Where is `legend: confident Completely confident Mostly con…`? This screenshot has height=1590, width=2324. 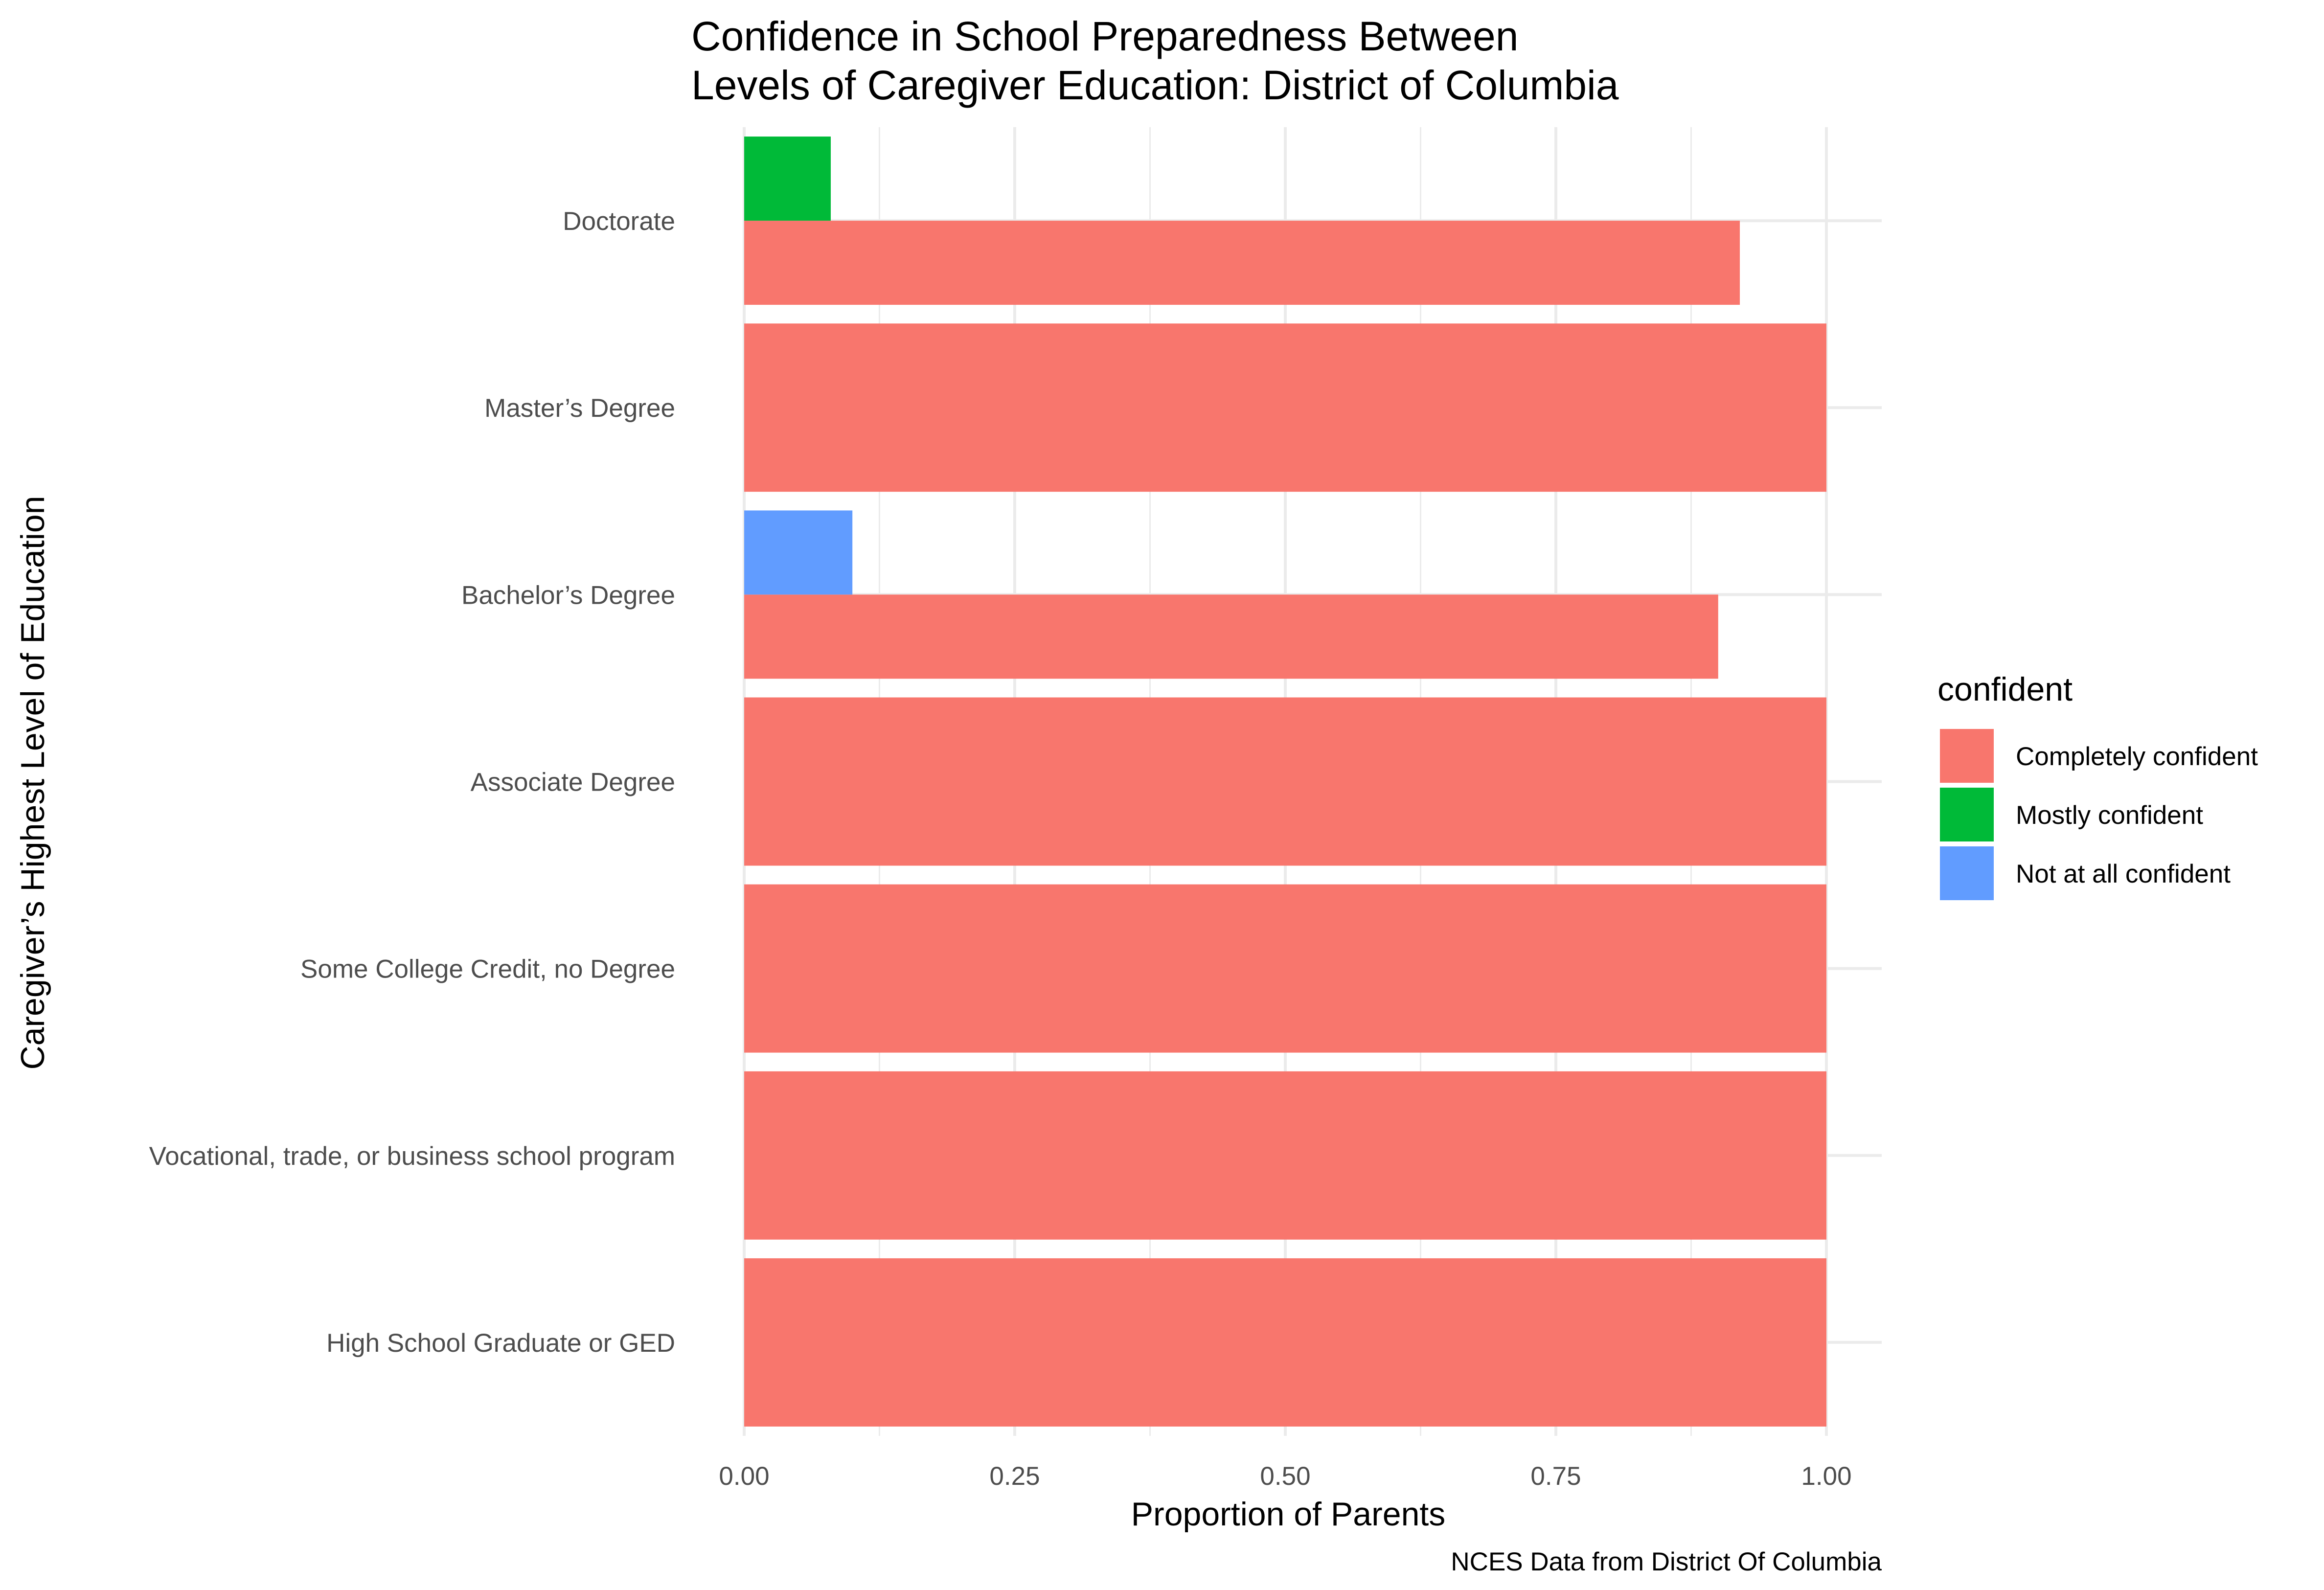
legend: confident Completely confident Mostly con… is located at coordinates (2097, 786).